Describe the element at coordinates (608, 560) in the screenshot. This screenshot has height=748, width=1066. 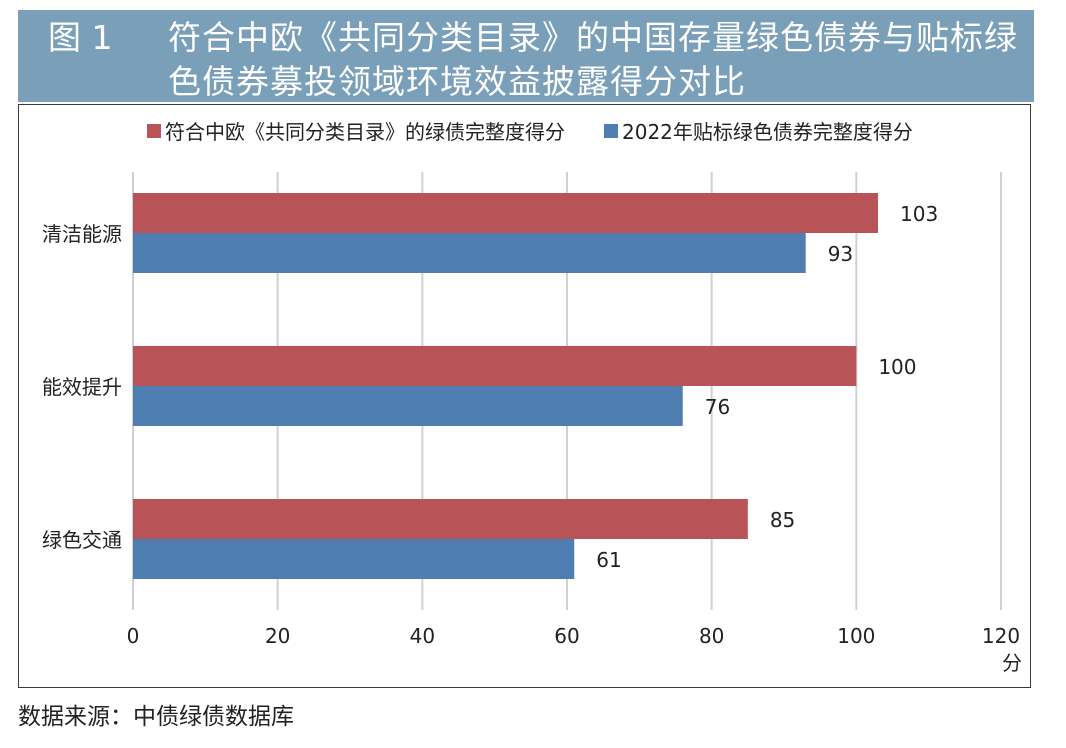
I see `data-label: 61` at that location.